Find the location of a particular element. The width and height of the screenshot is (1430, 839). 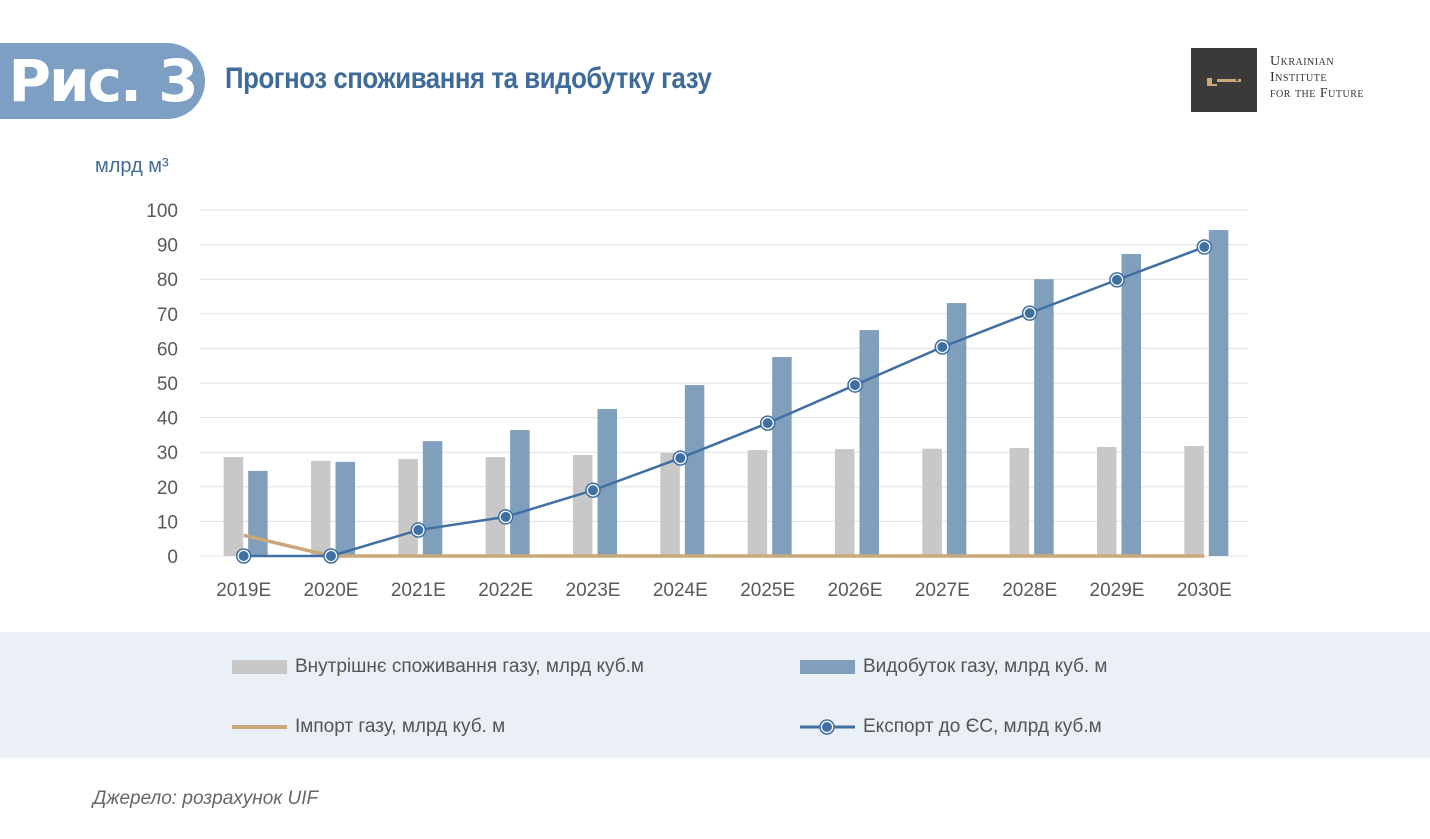

y-tick-label: 70 is located at coordinates (167, 315).